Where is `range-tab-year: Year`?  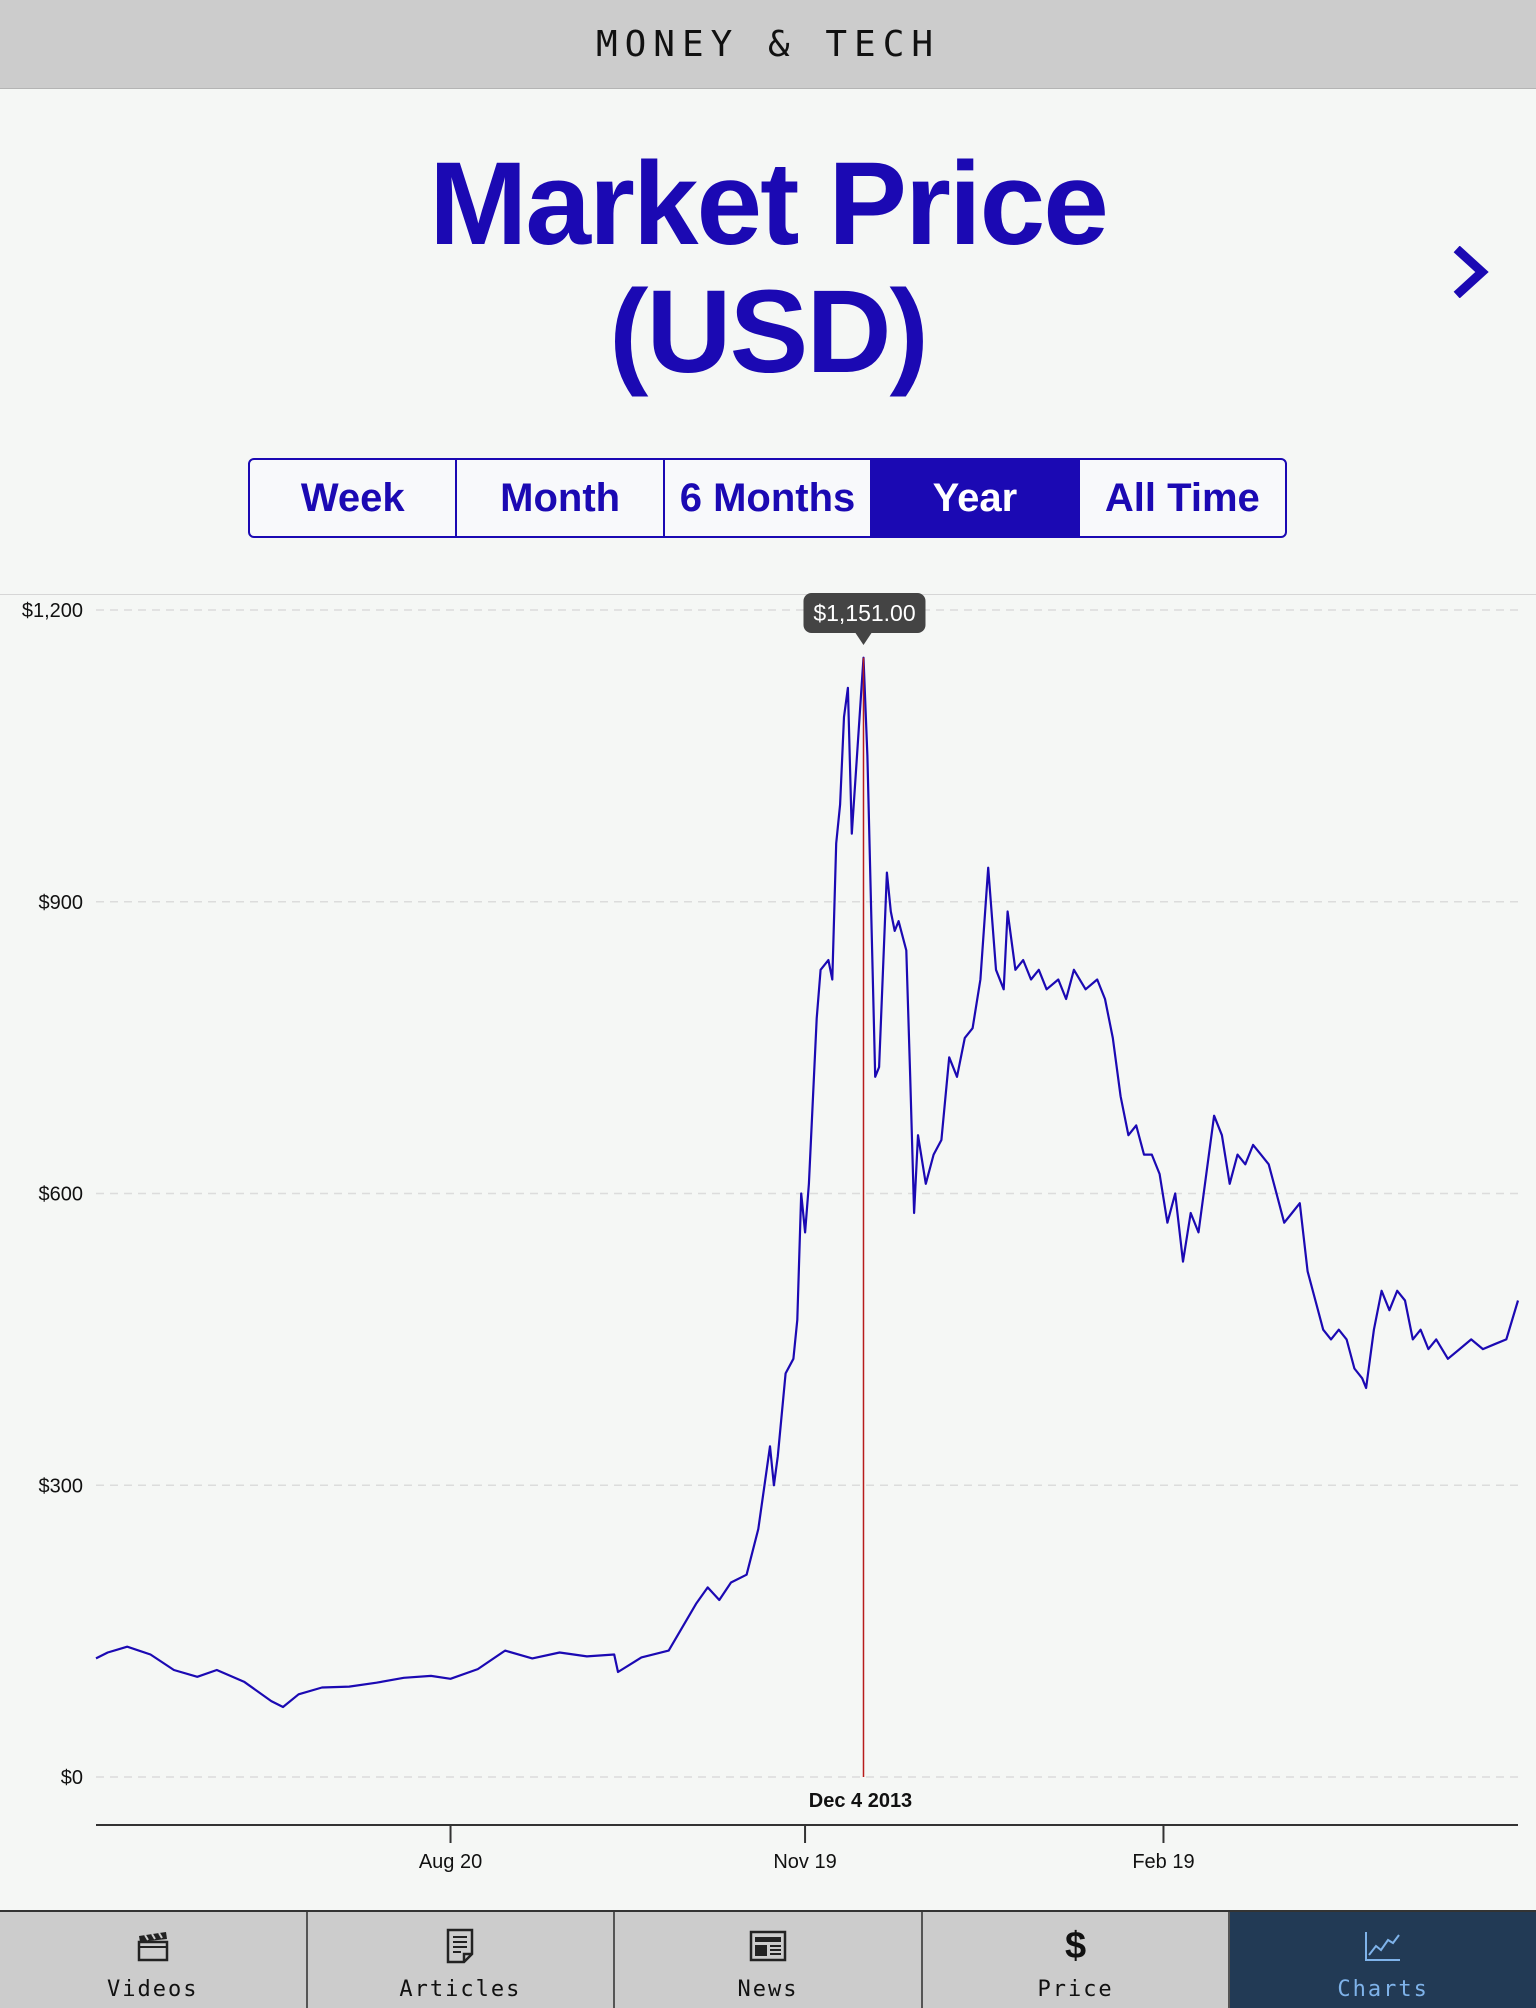
range-tab-year: Year is located at coordinates (976, 498).